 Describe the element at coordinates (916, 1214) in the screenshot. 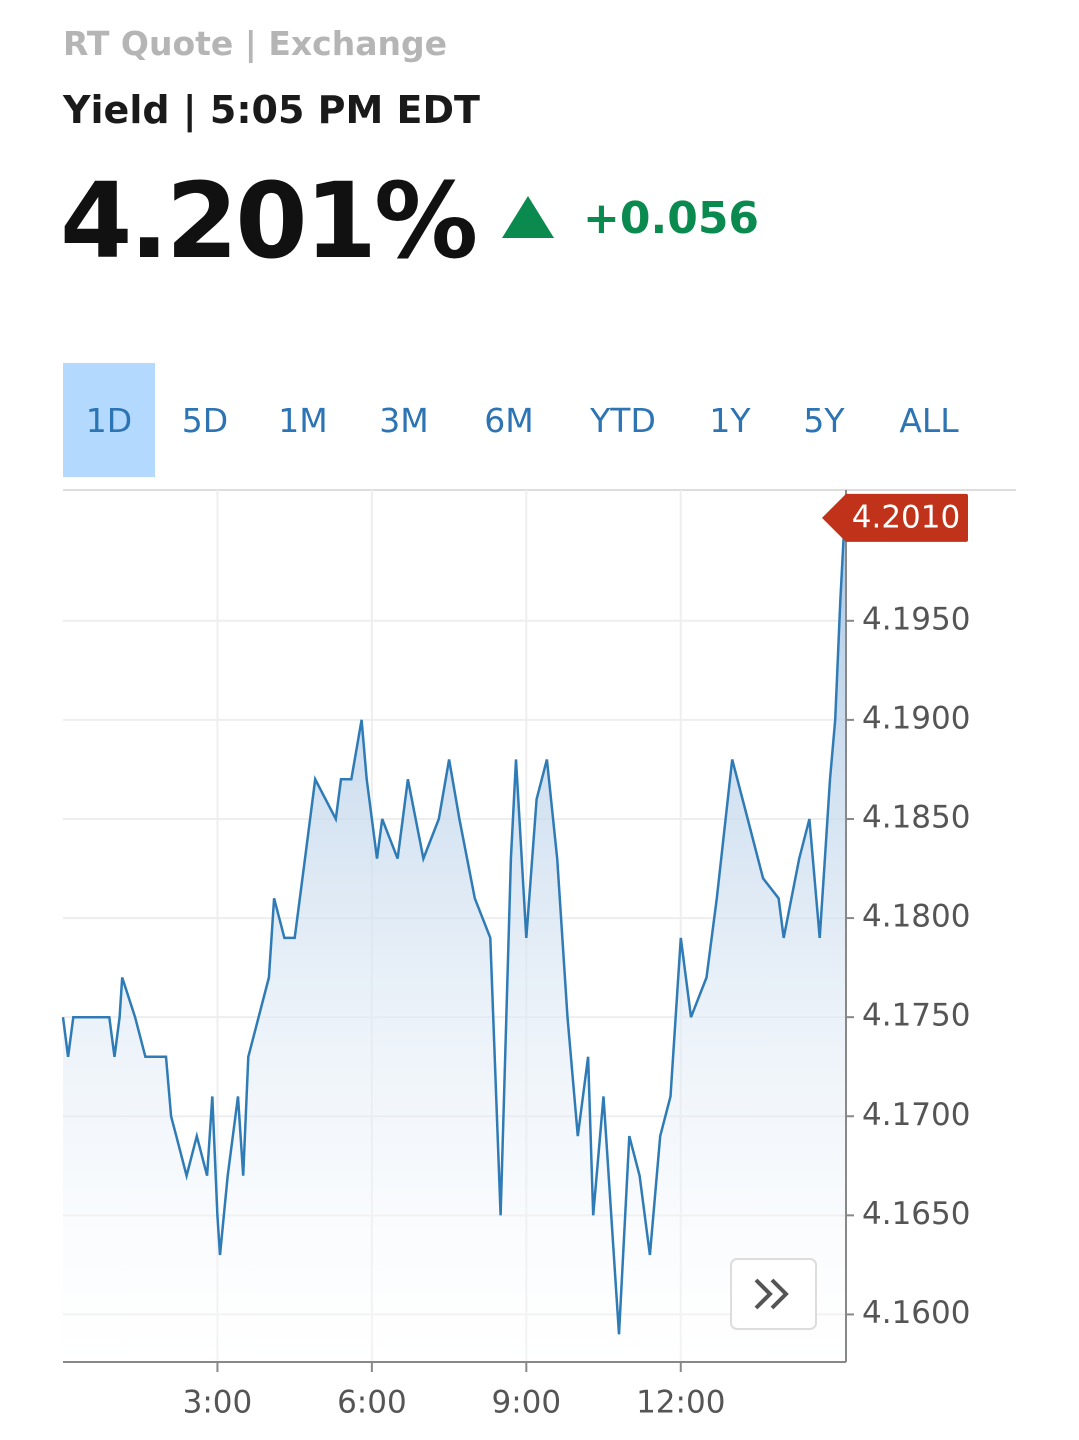

I see `y-tick-label: 4.1650` at that location.